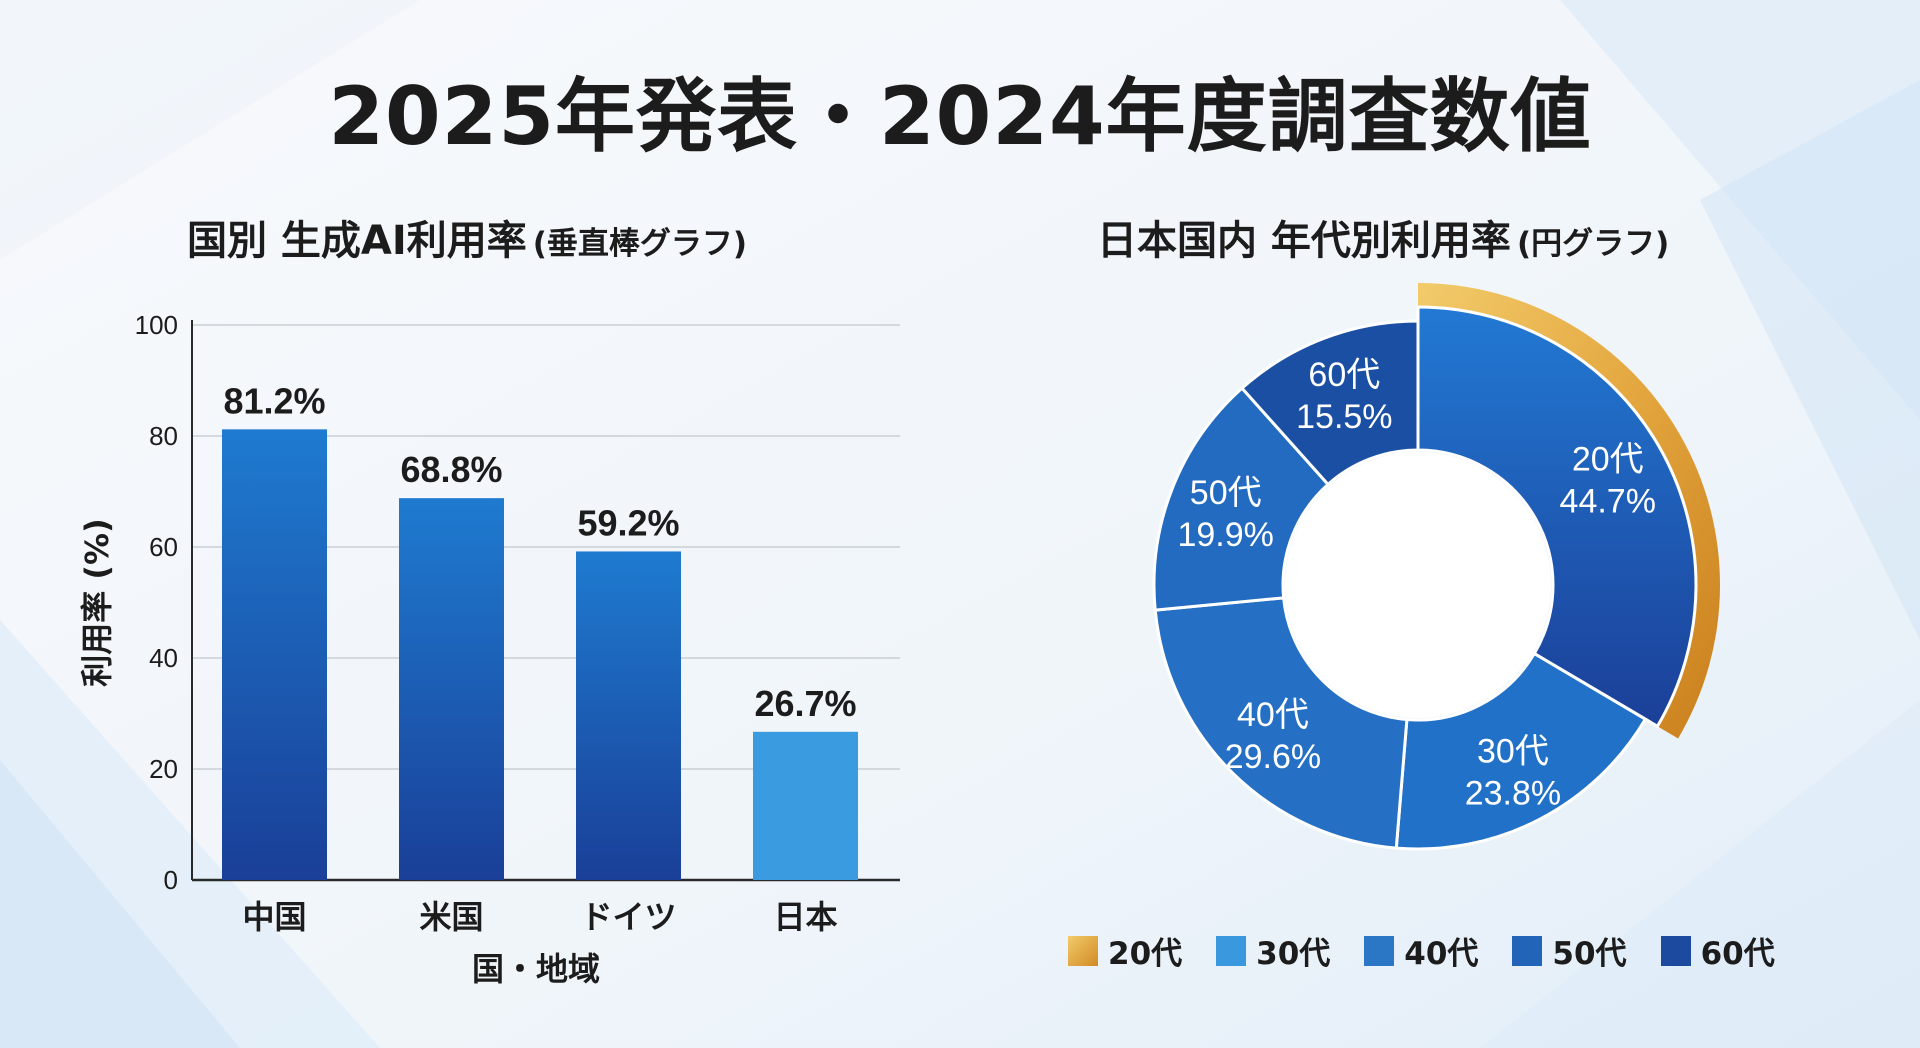  I want to click on x-tick-label: 米国, so click(451, 917).